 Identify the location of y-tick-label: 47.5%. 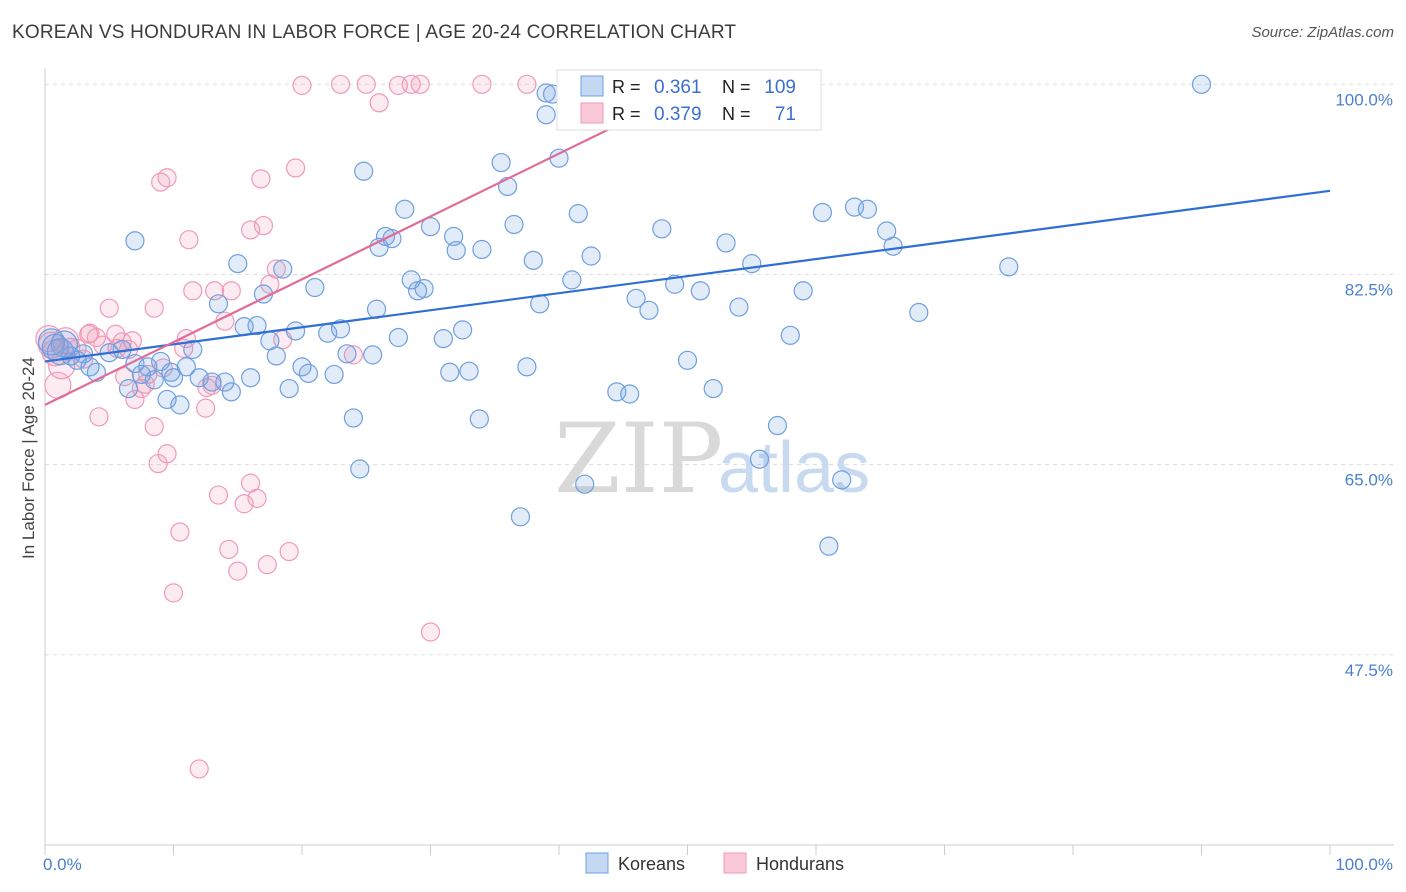
(1369, 670).